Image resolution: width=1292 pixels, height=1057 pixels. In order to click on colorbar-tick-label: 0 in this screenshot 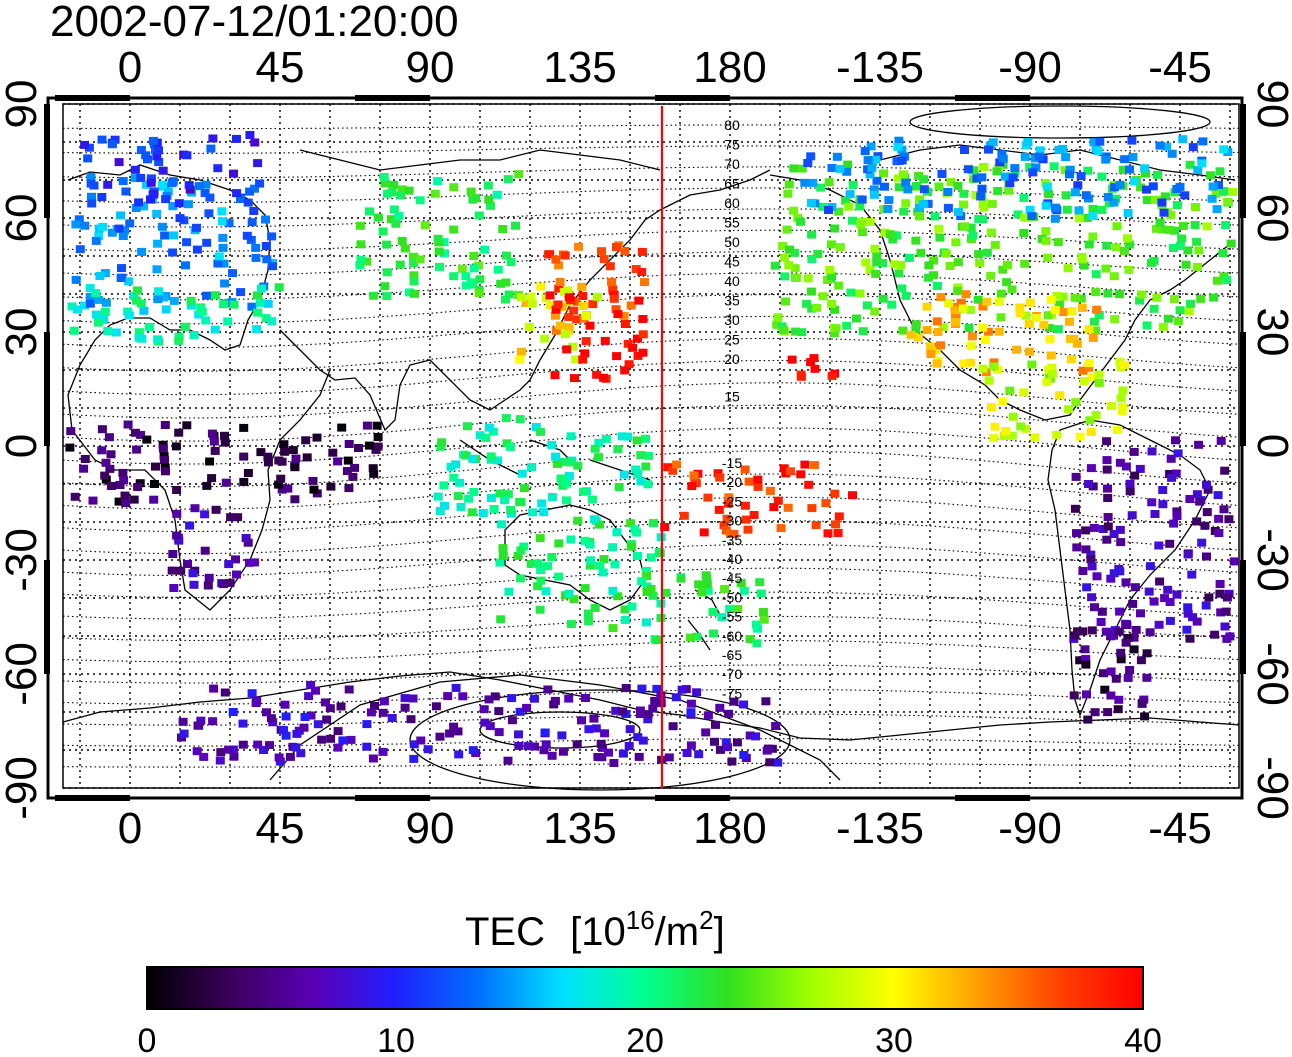, I will do `click(147, 1039)`.